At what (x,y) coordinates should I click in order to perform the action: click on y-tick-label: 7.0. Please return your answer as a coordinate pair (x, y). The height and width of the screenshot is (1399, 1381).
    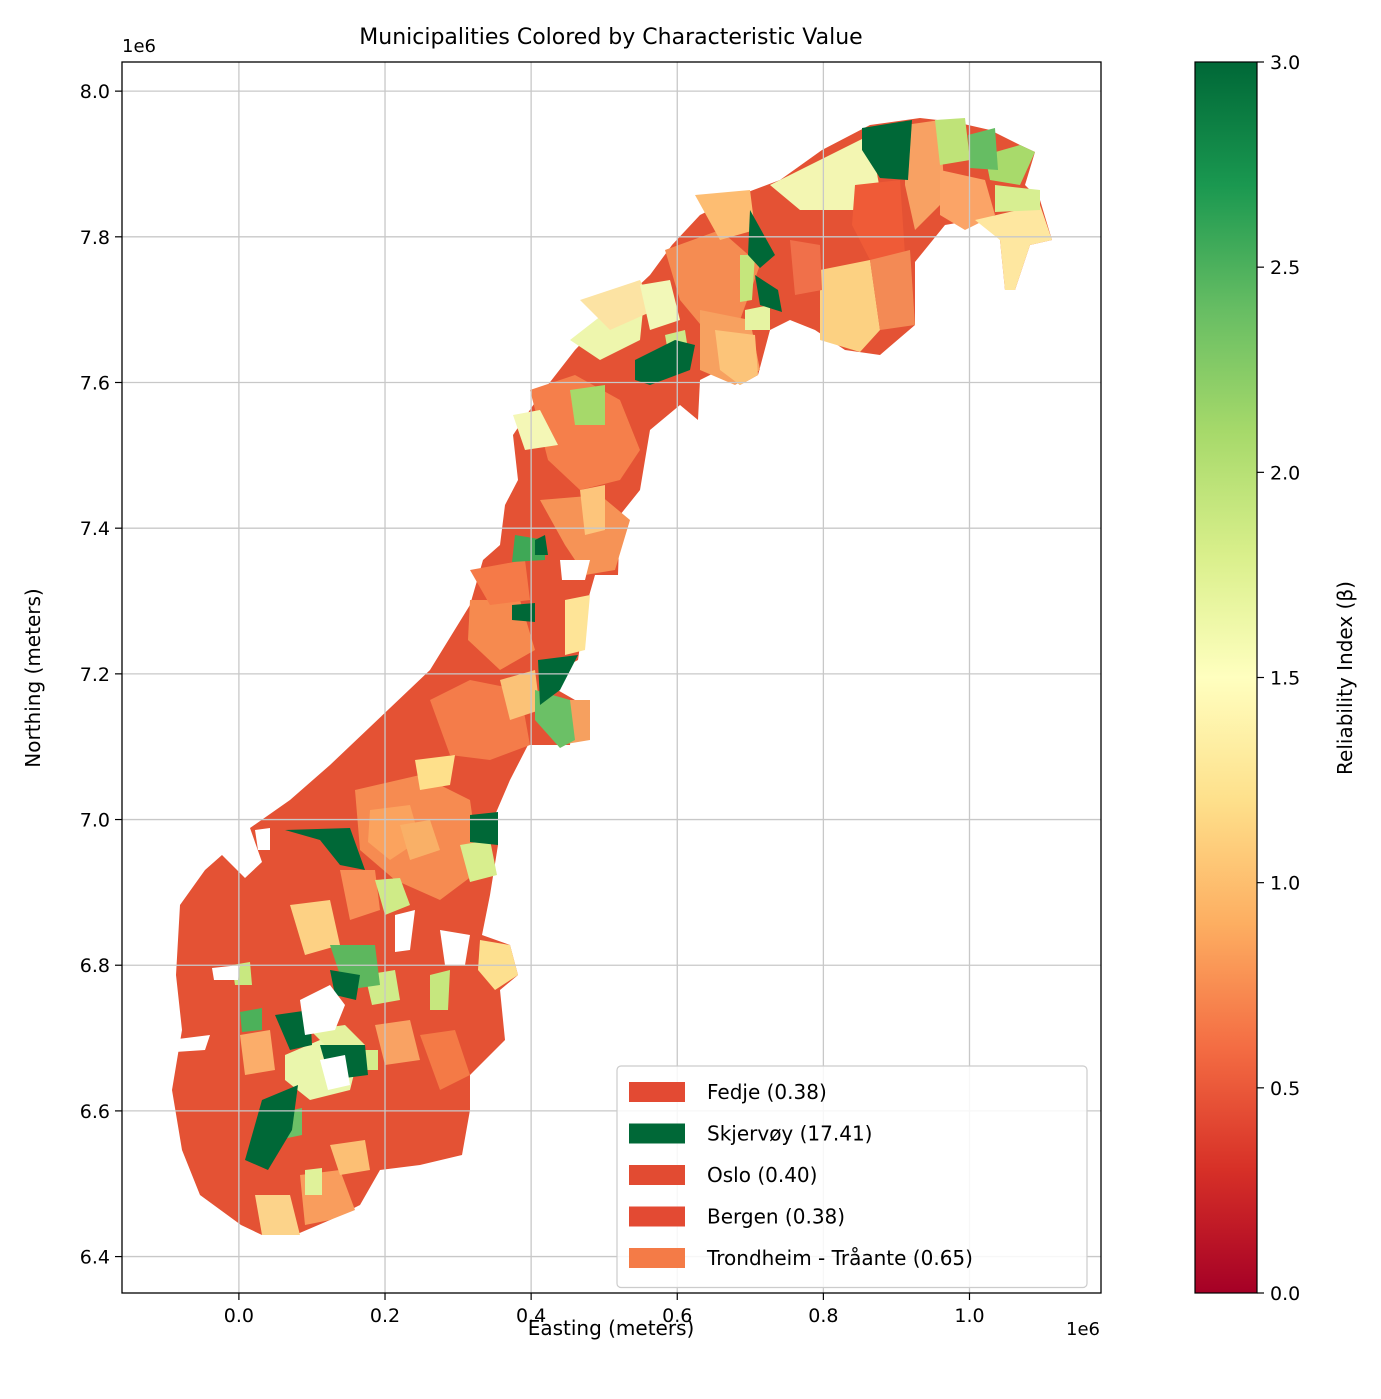
    Looking at the image, I should click on (95, 821).